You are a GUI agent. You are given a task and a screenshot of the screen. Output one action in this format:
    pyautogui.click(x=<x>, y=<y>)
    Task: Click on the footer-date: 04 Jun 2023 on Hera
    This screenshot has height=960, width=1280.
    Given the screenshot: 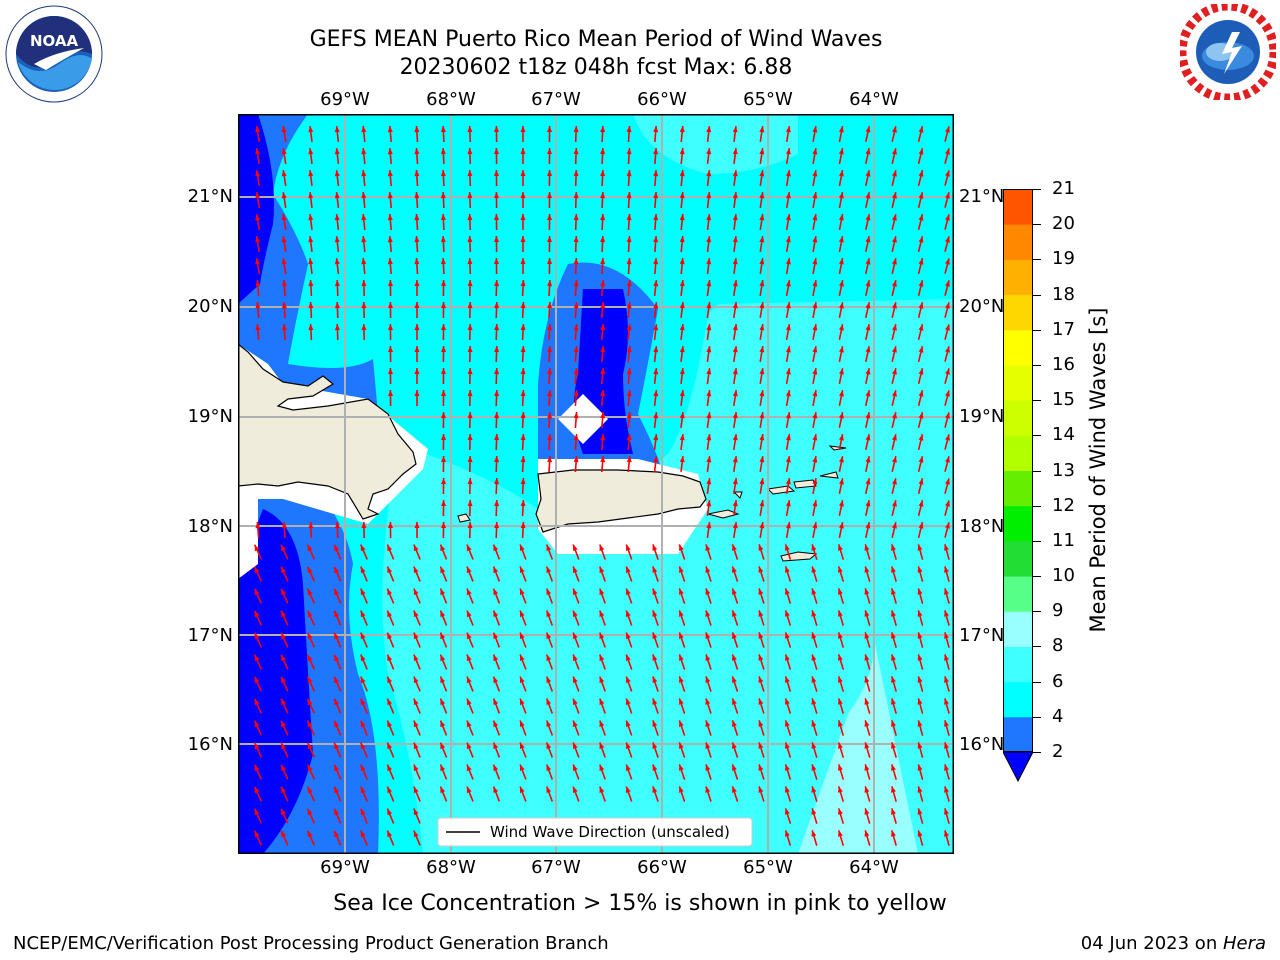 What is the action you would take?
    pyautogui.click(x=1173, y=943)
    